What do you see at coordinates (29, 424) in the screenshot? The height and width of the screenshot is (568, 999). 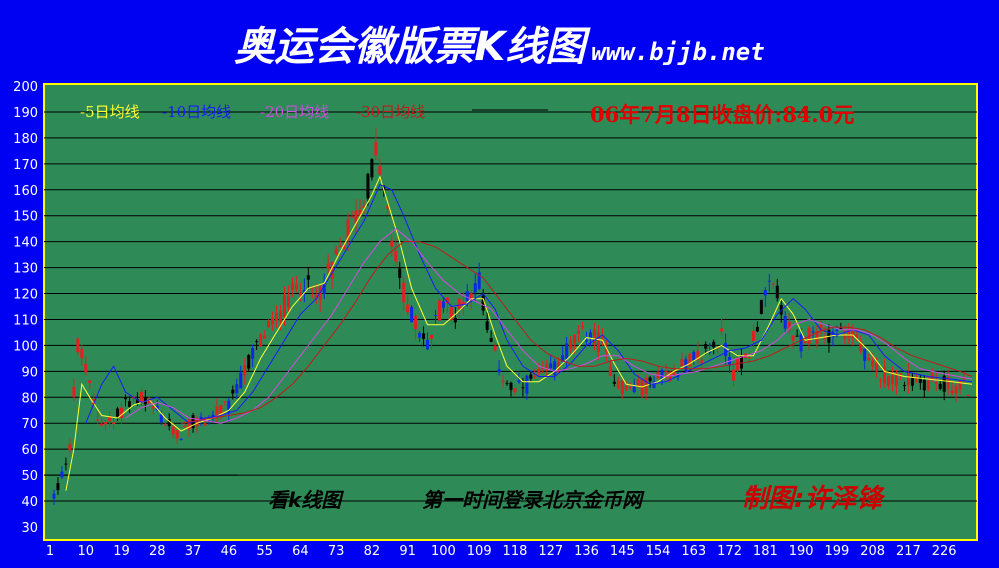 I see `y-tick-label: 70` at bounding box center [29, 424].